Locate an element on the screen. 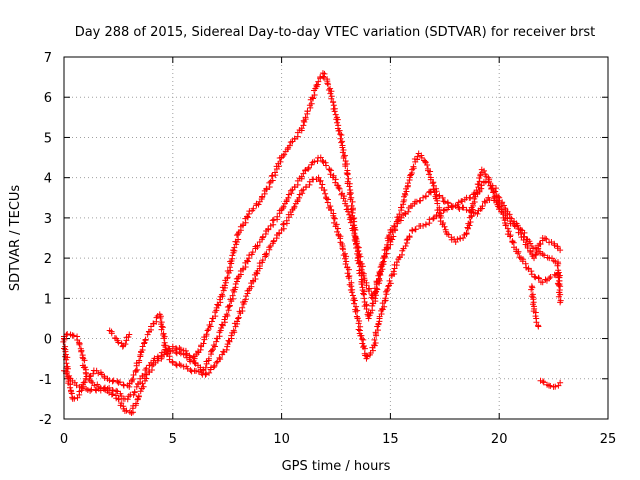 The width and height of the screenshot is (640, 480). series-track-f is located at coordinates (550, 383).